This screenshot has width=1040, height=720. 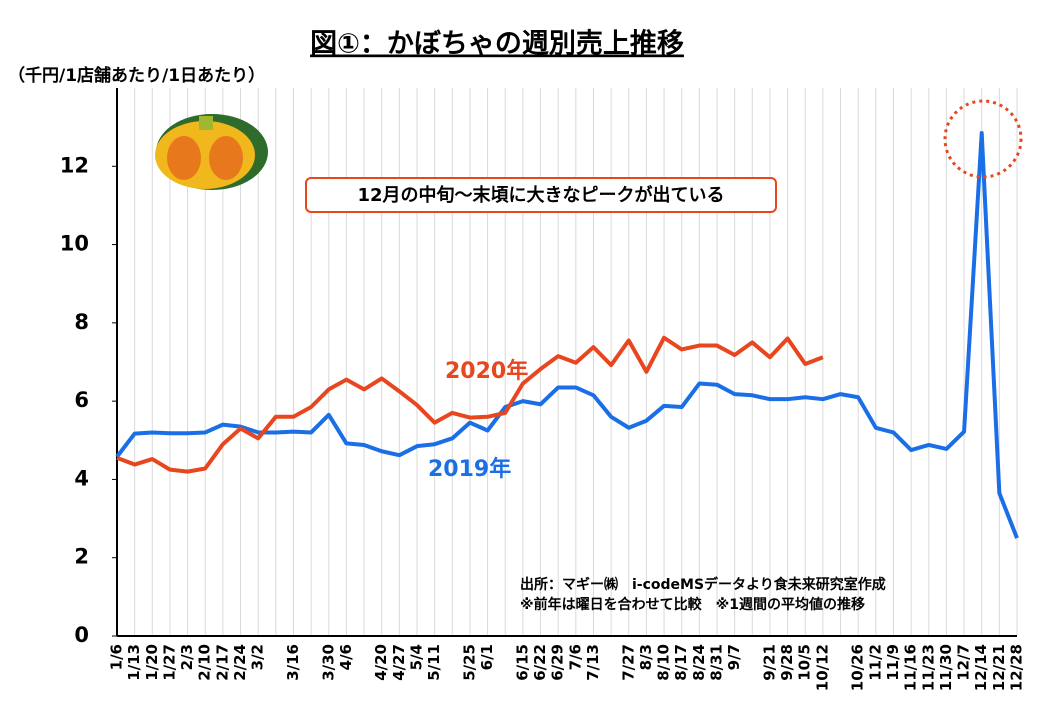 What do you see at coordinates (469, 662) in the screenshot?
I see `x-tick-label: 5/25` at bounding box center [469, 662].